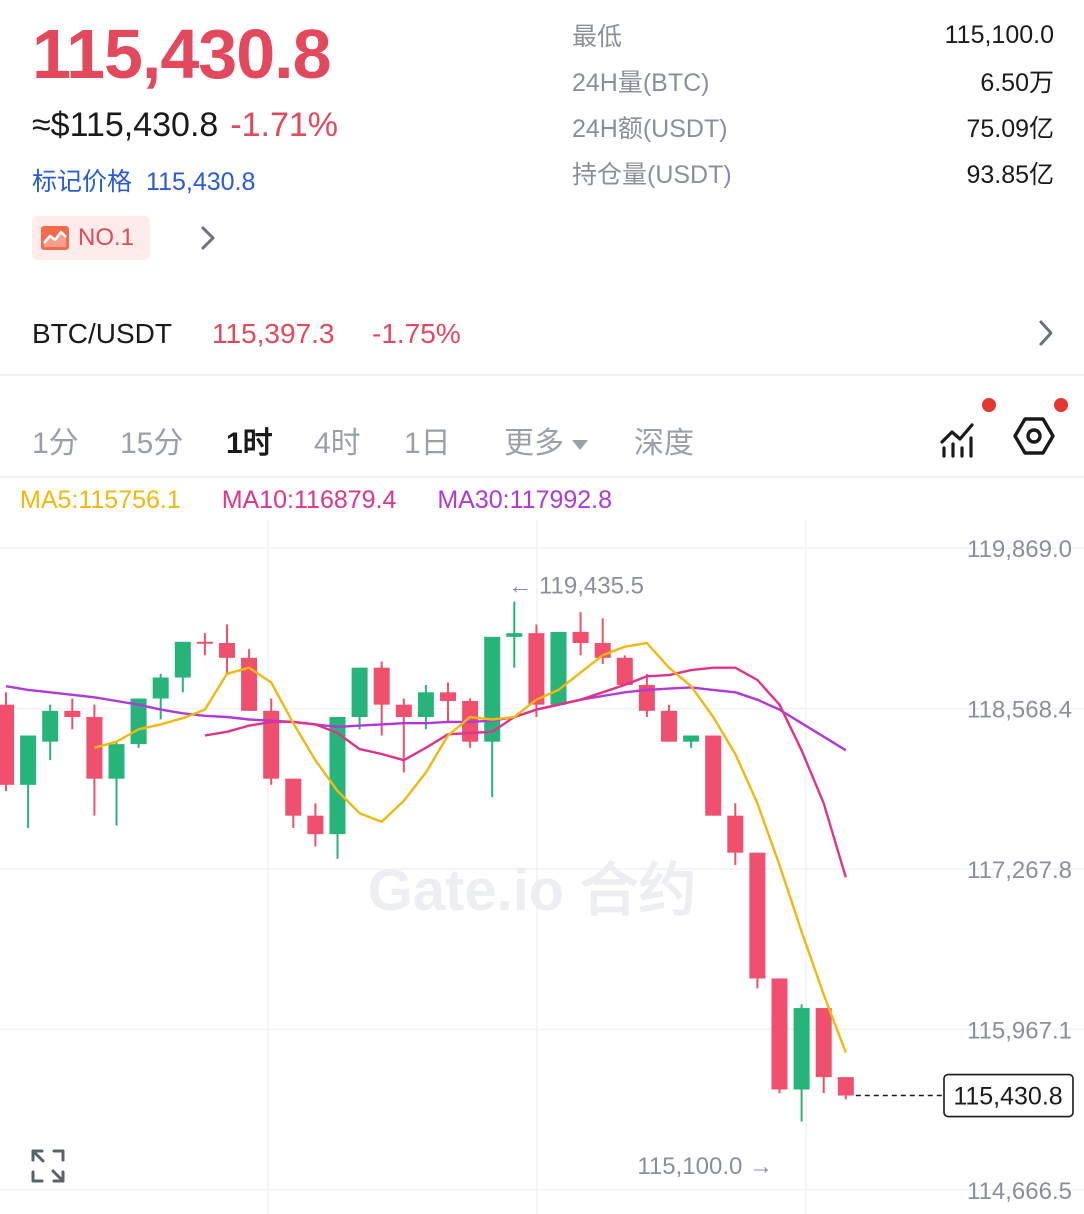  I want to click on indicator-icon, so click(958, 436).